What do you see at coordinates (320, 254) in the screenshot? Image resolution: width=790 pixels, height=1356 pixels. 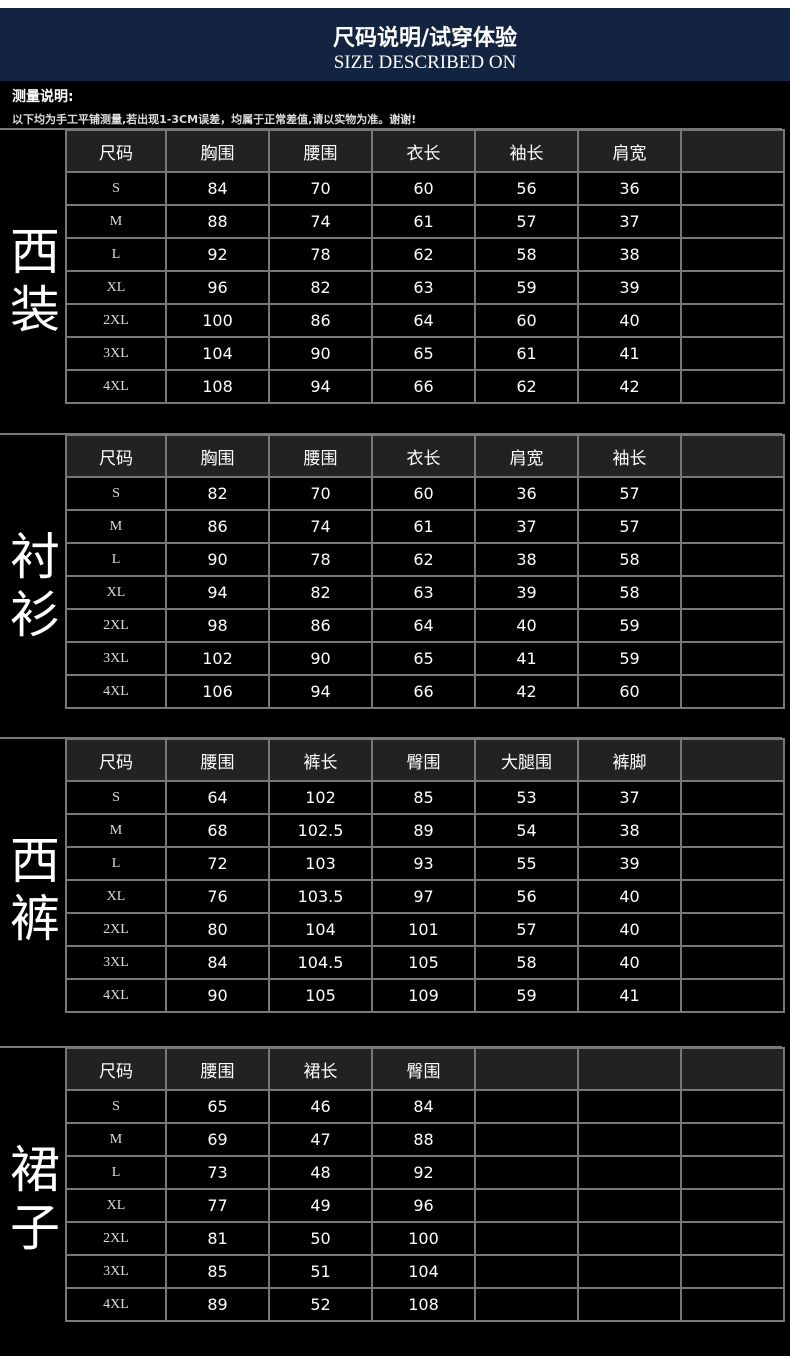 I see `table-cell: 78` at bounding box center [320, 254].